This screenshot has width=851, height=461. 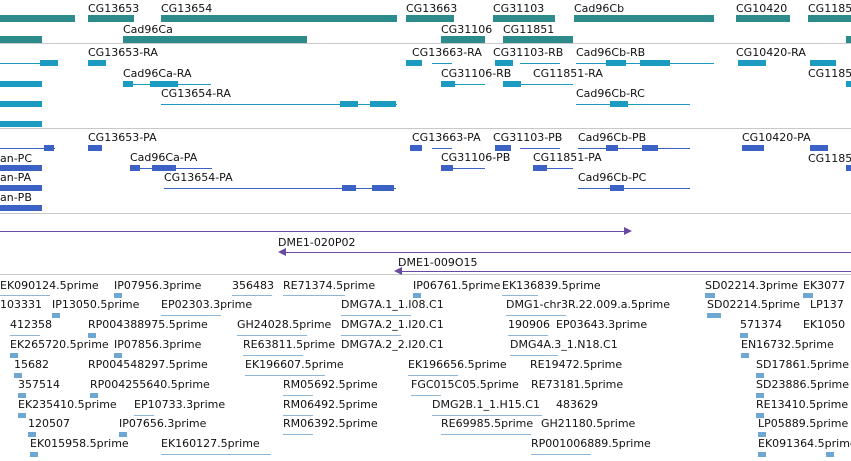 What do you see at coordinates (198, 177) in the screenshot?
I see `peptide-label: CG13654-PA` at bounding box center [198, 177].